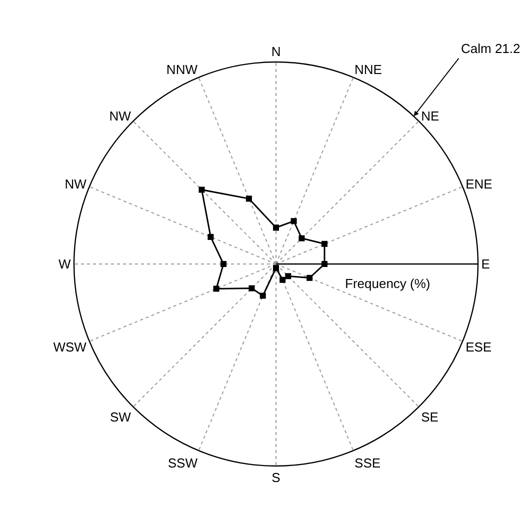 This screenshot has width=532, height=525. What do you see at coordinates (479, 184) in the screenshot?
I see `spoke-label: ENE` at bounding box center [479, 184].